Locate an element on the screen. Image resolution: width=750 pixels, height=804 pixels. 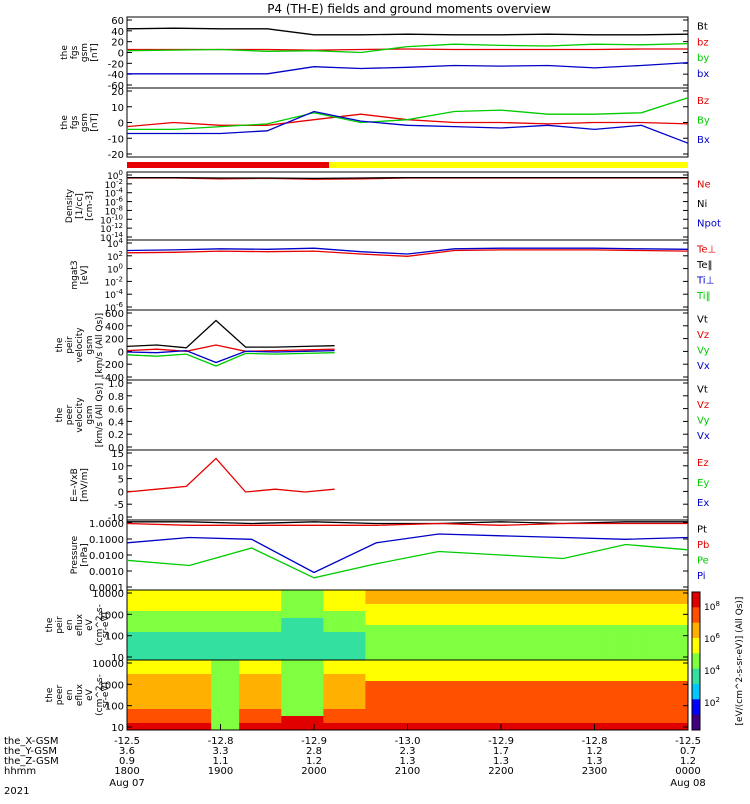
x-tick-label: 0000 is located at coordinates (687, 771).